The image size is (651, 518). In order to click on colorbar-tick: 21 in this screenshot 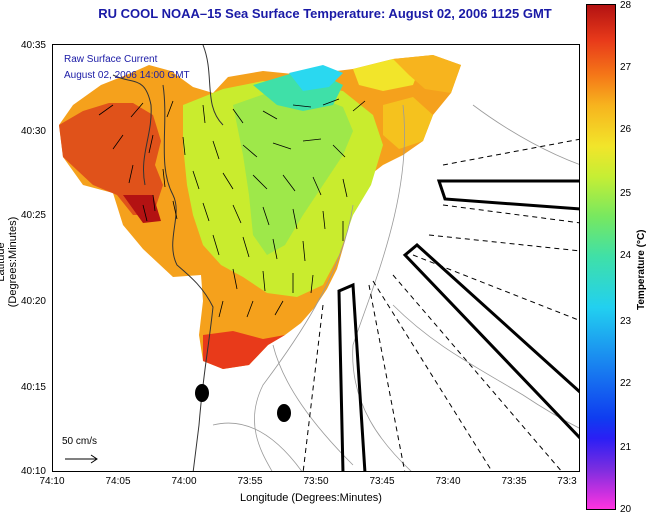, I will do `click(626, 447)`.